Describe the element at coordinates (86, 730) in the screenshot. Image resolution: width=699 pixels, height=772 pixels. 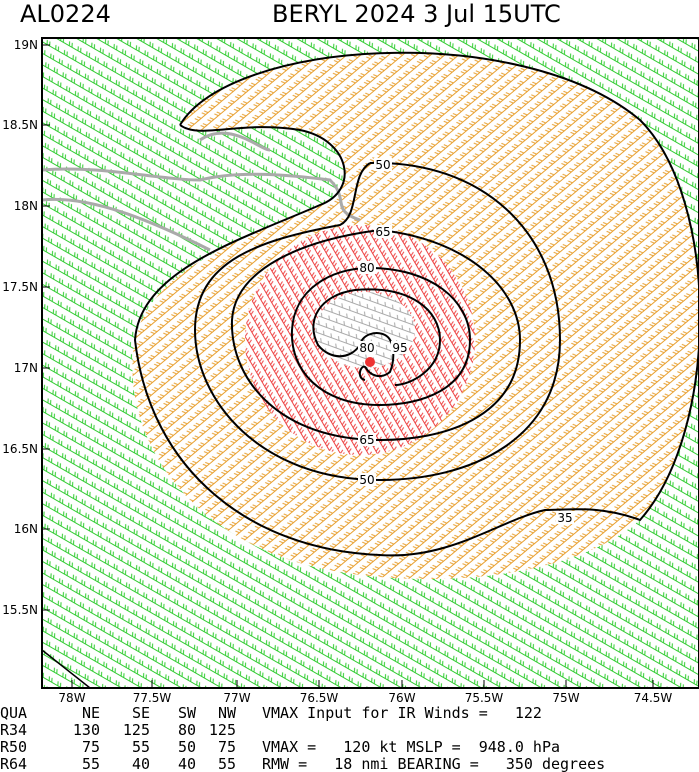
I see `table-cell: 130` at that location.